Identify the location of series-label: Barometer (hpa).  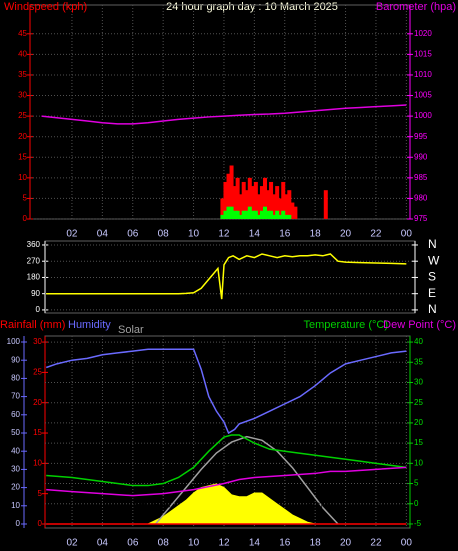
(416, 7).